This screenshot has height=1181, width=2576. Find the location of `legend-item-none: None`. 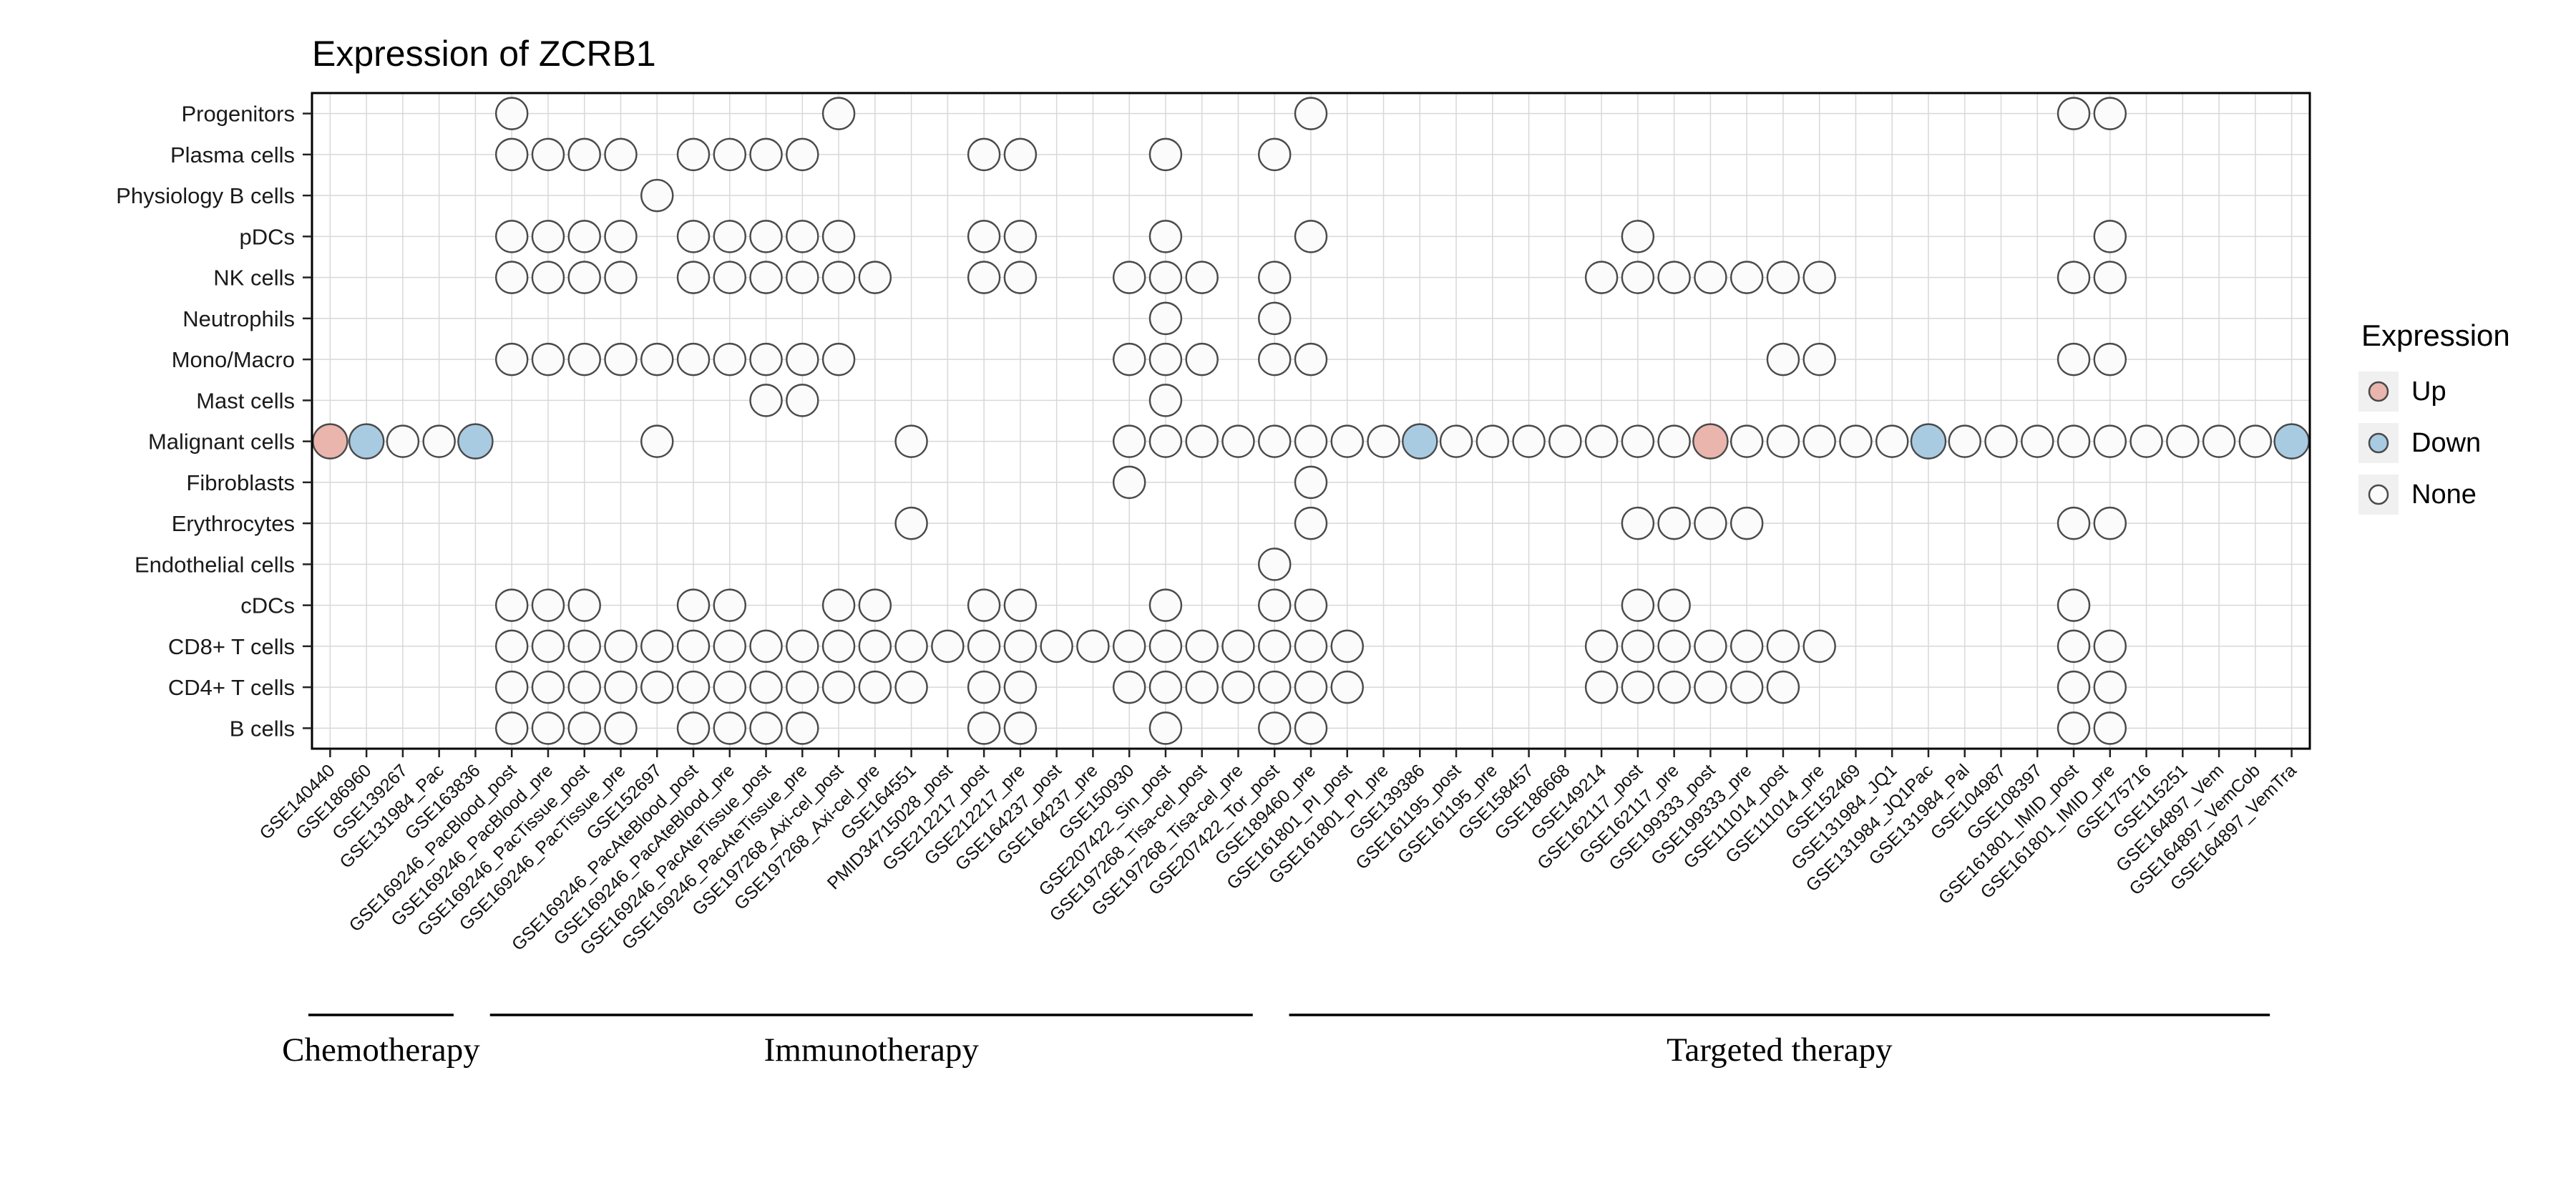

legend-item-none: None is located at coordinates (2434, 495).